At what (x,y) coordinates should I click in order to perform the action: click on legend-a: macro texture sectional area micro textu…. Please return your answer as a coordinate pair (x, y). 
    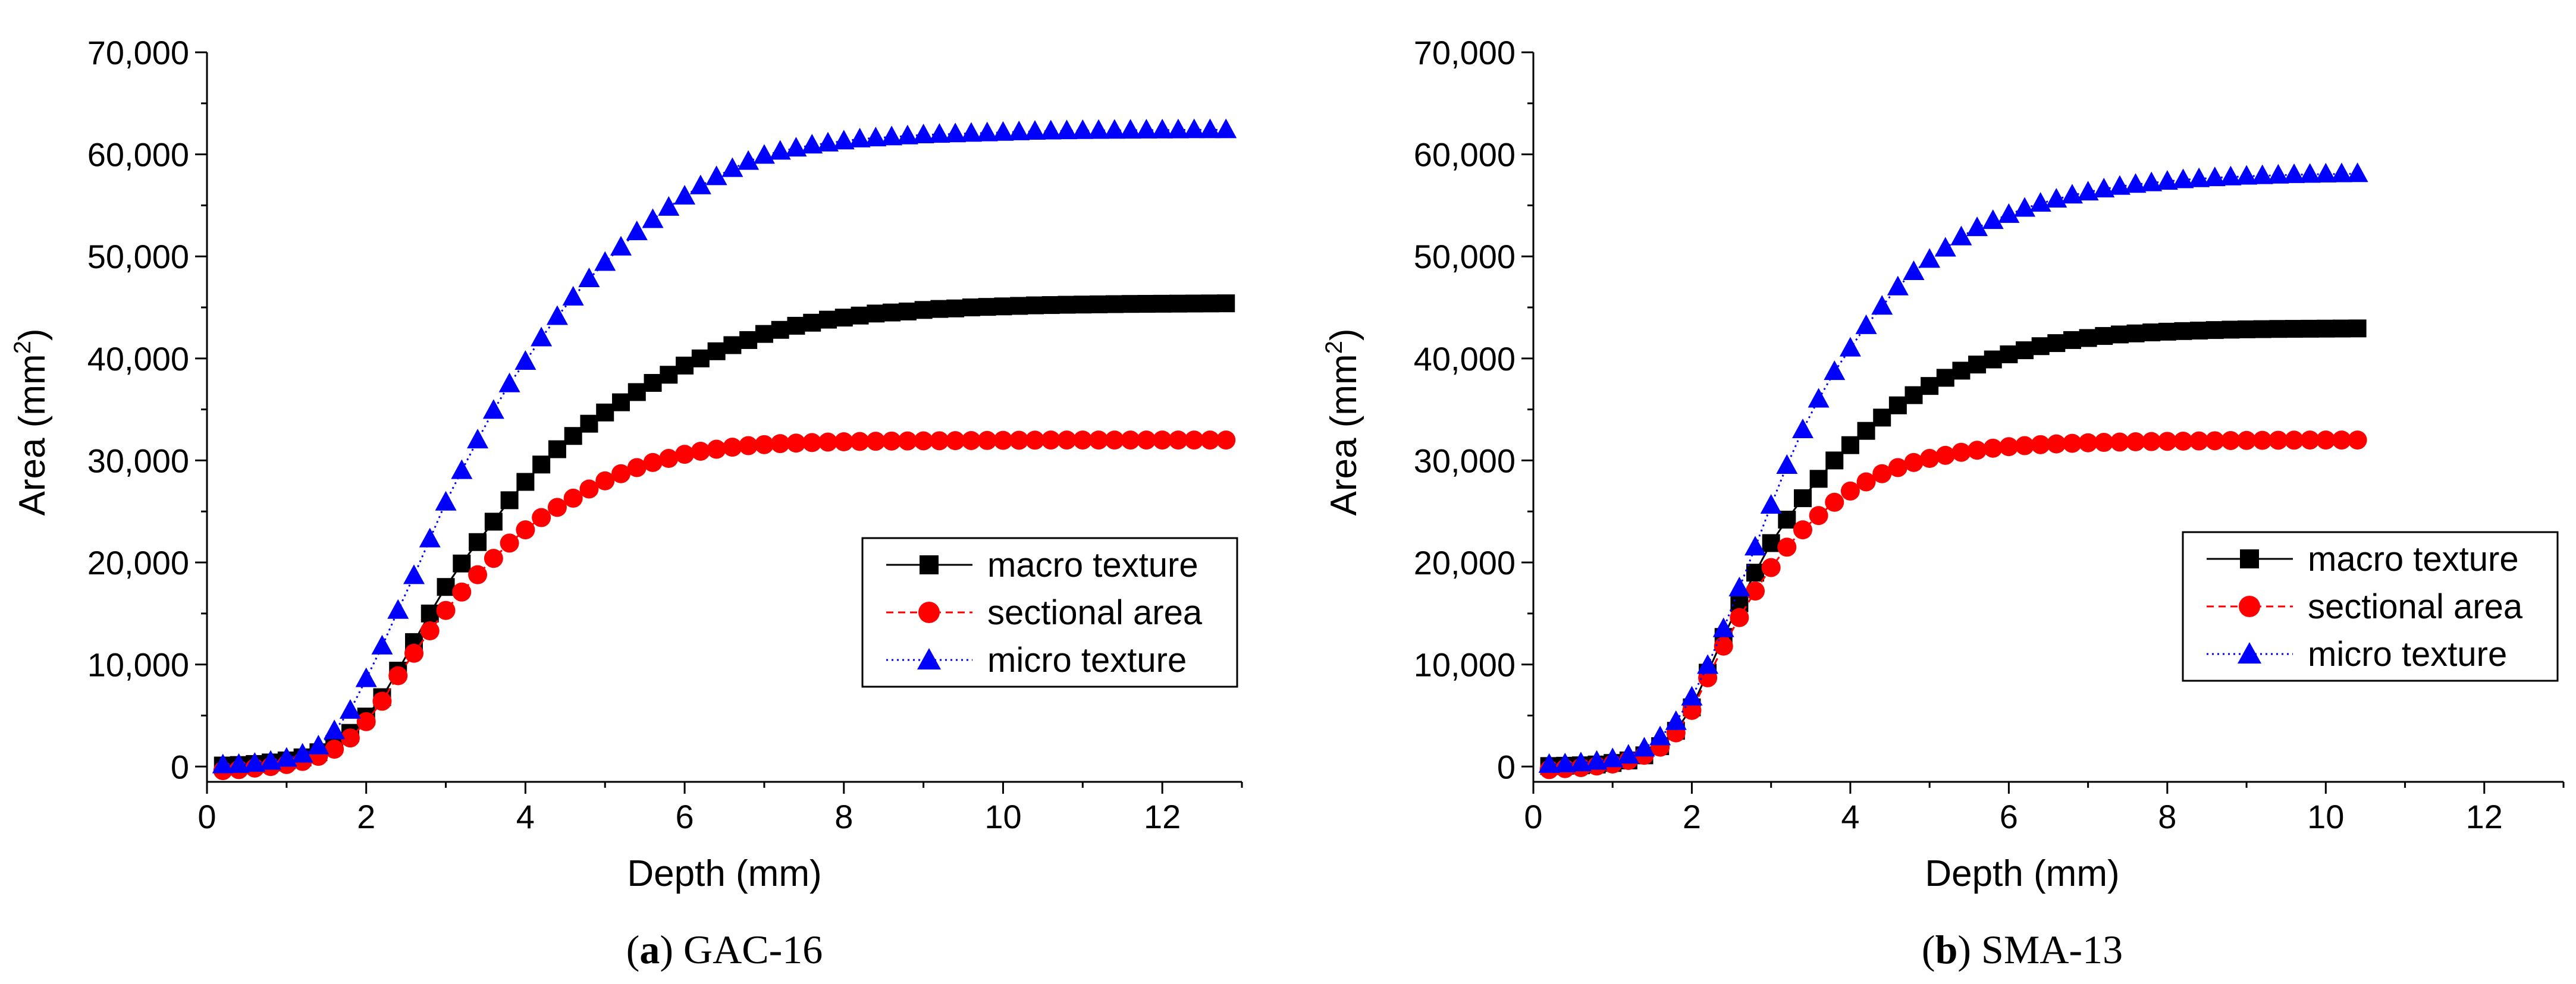
    Looking at the image, I should click on (1049, 612).